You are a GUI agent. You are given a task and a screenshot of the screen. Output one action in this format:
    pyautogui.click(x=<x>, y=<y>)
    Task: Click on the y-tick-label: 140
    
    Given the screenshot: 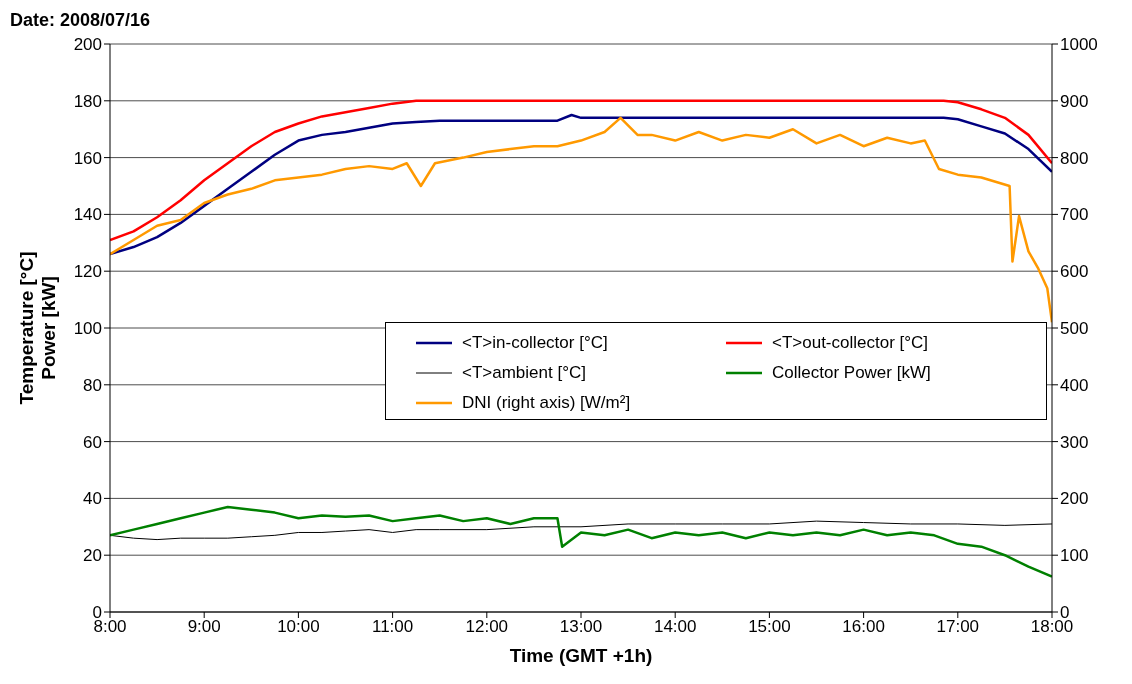 What is the action you would take?
    pyautogui.click(x=87, y=215)
    